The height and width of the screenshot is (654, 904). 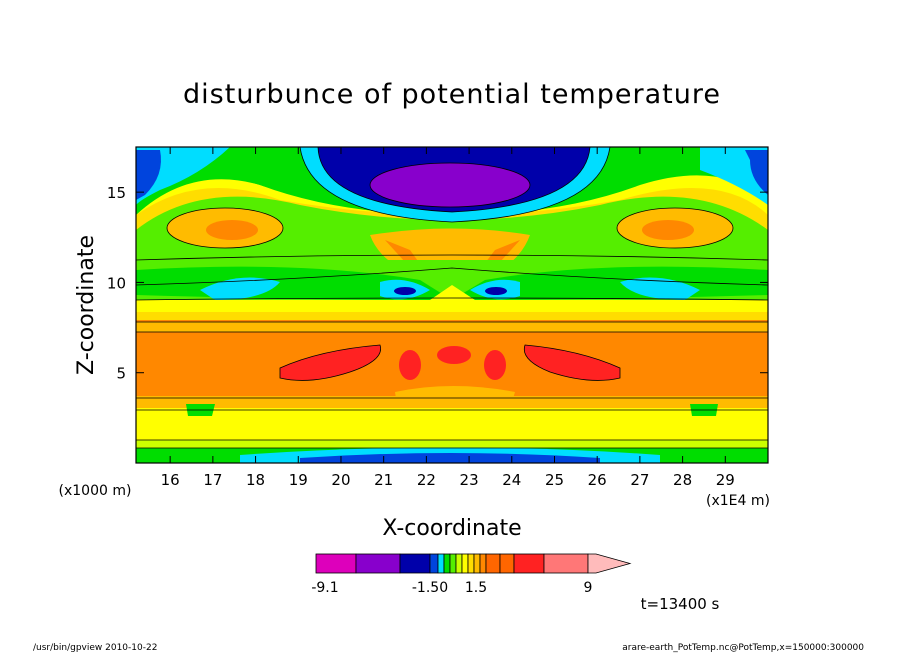 What do you see at coordinates (255, 480) in the screenshot?
I see `x-tick-label: 18` at bounding box center [255, 480].